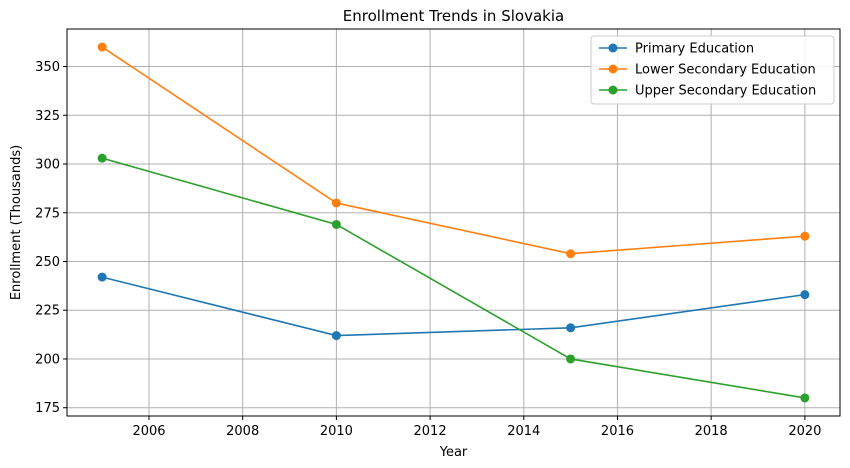 The width and height of the screenshot is (850, 468). What do you see at coordinates (47, 67) in the screenshot?
I see `y-tick-label: 350` at bounding box center [47, 67].